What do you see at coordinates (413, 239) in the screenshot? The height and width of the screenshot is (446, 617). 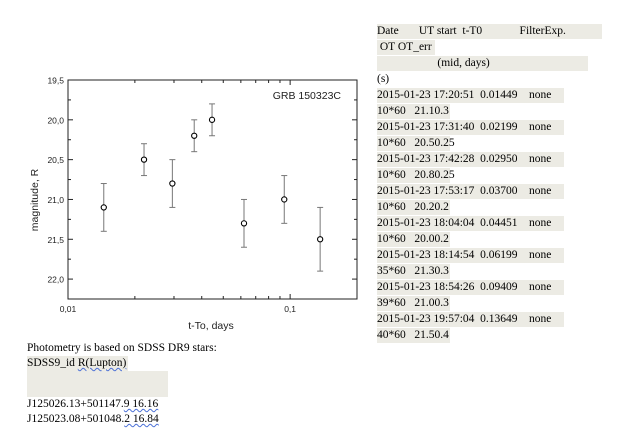 I see `table-row: 10*60 20.00.2` at bounding box center [413, 239].